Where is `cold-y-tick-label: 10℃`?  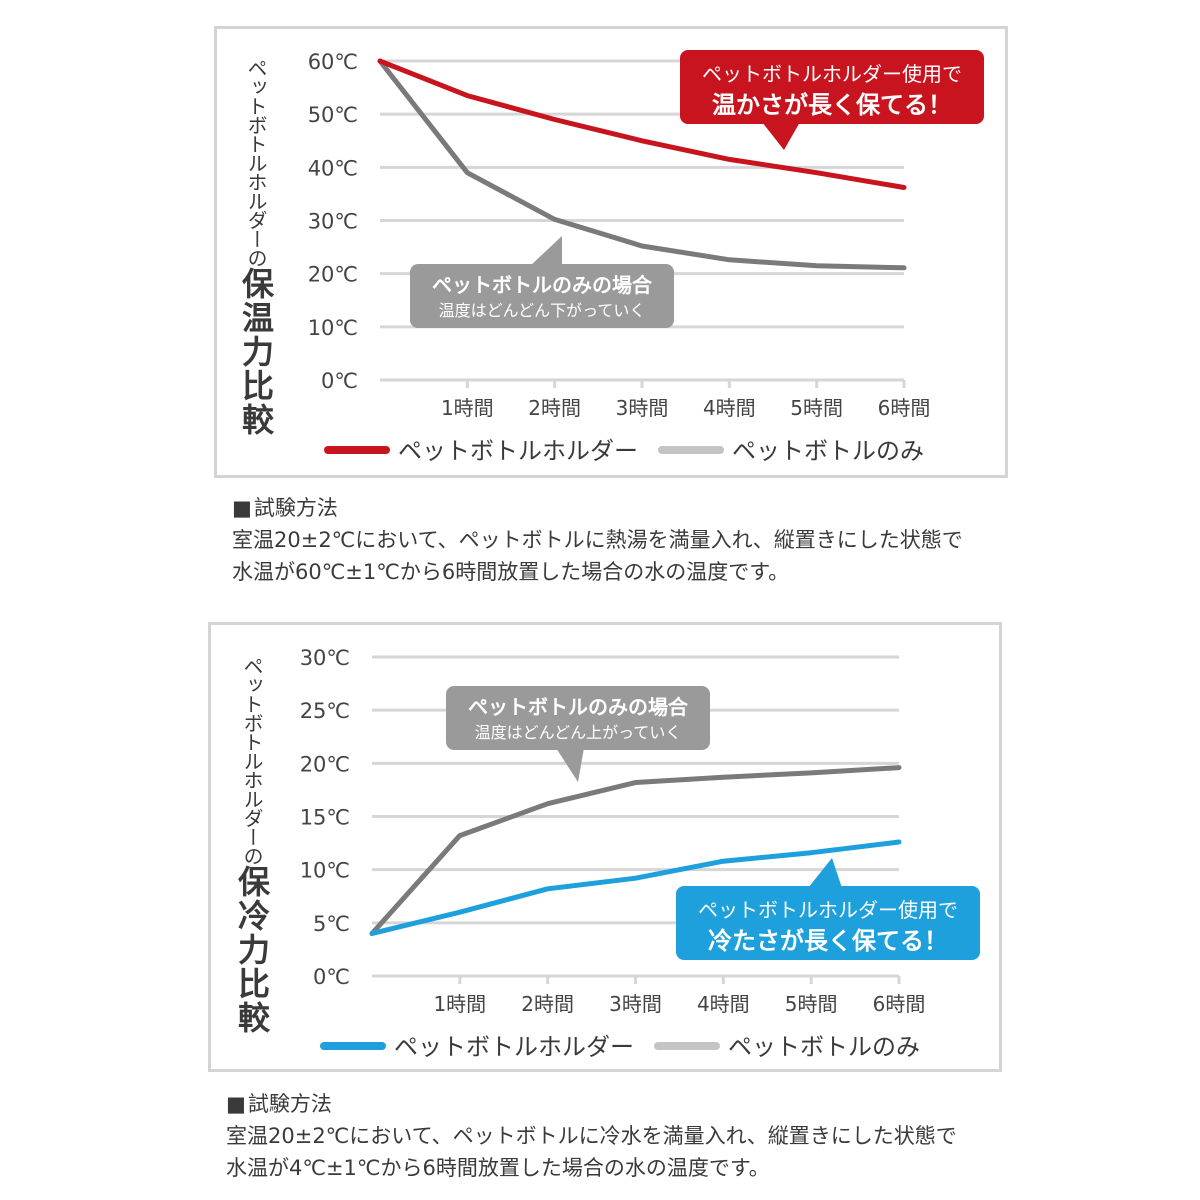 cold-y-tick-label: 10℃ is located at coordinates (325, 871).